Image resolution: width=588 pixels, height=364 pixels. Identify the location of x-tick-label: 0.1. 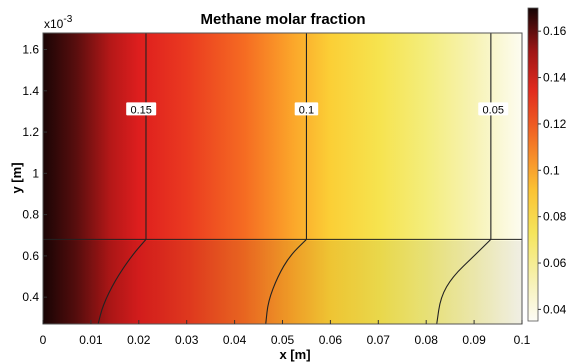
(522, 340).